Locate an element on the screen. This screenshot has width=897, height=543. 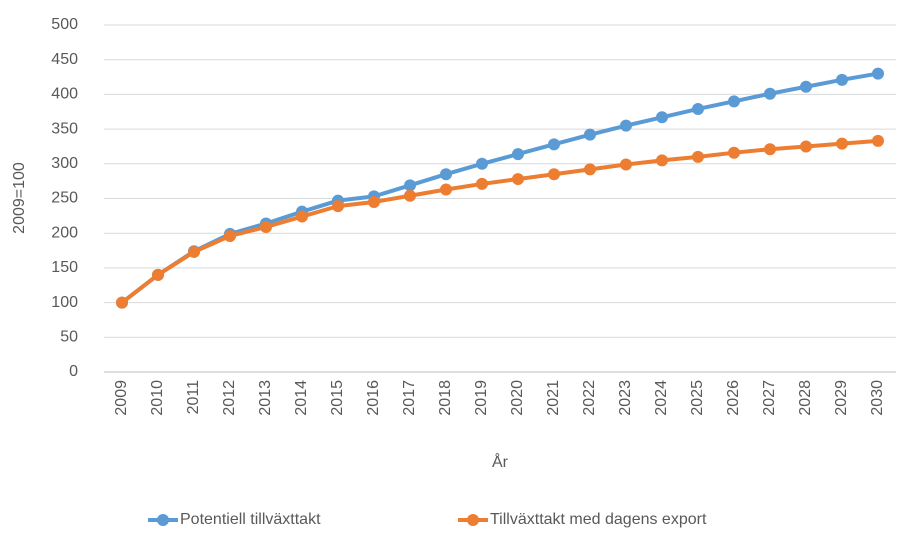
x-tick-label: 2027 is located at coordinates (769, 398).